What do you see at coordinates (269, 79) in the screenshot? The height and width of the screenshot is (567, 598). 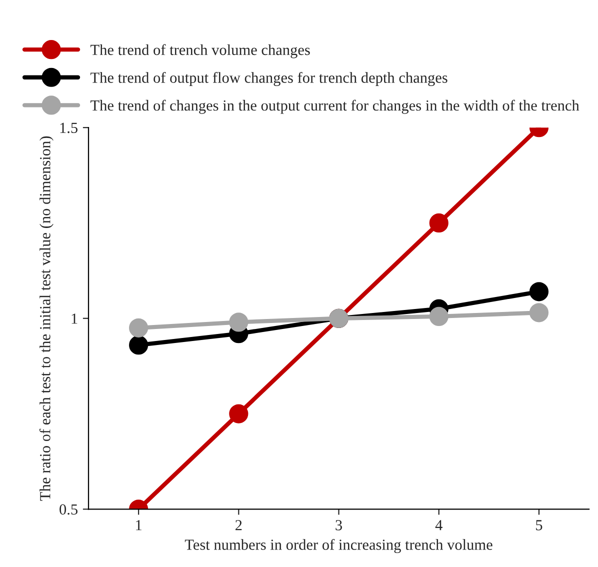 I see `legend-label: The trend of output flow changes for trench depth changes` at bounding box center [269, 79].